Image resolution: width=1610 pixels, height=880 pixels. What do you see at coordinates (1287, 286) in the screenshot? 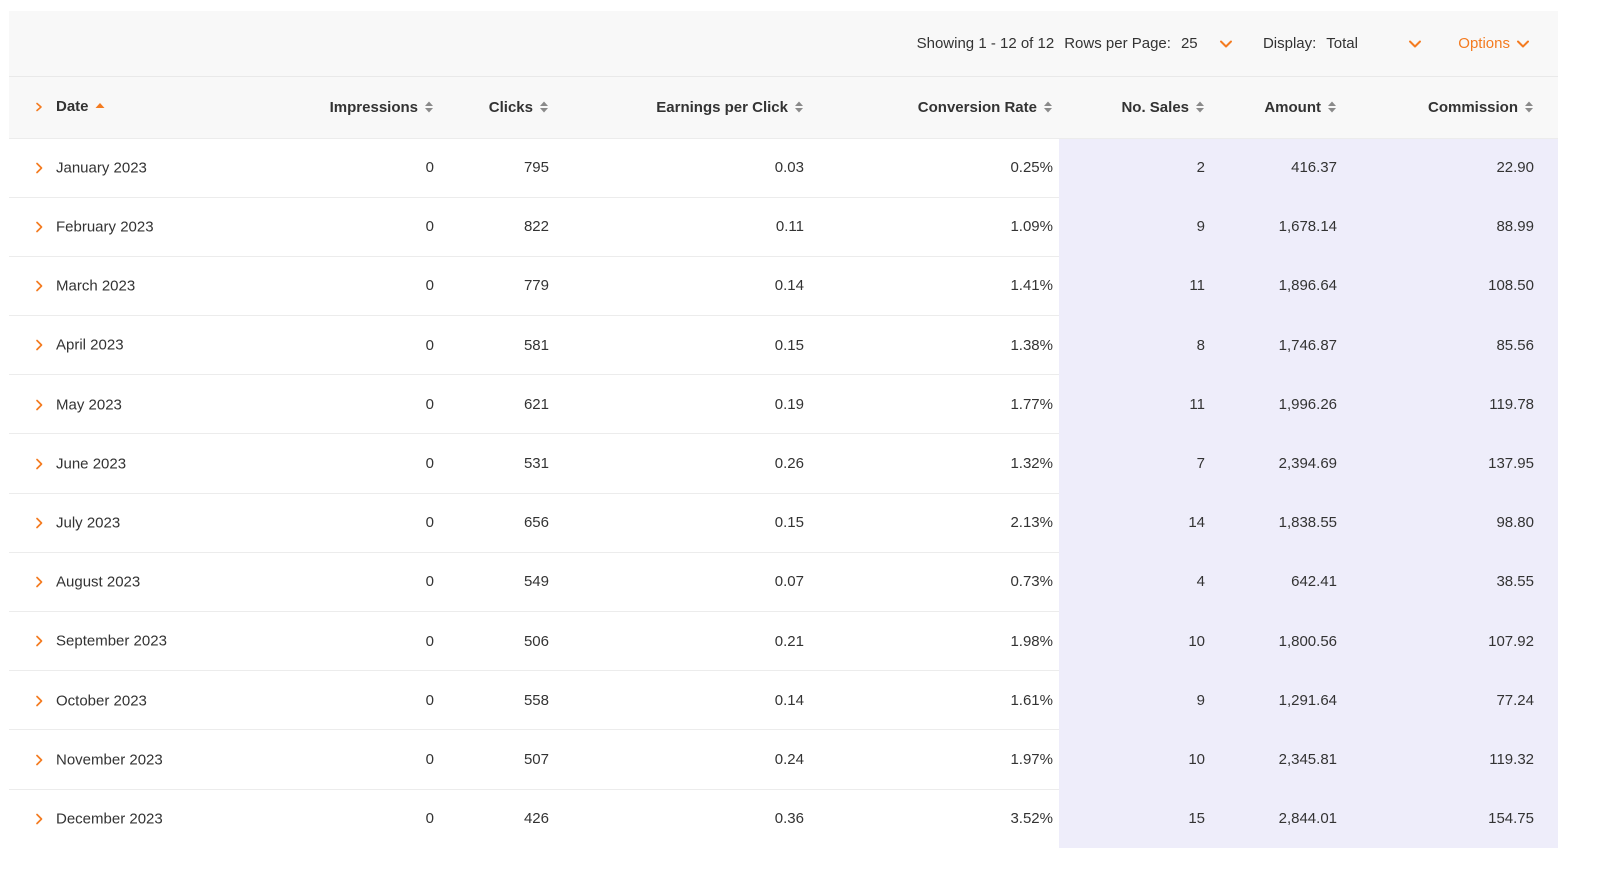
I see `cell-amount: 1,896.64` at bounding box center [1287, 286].